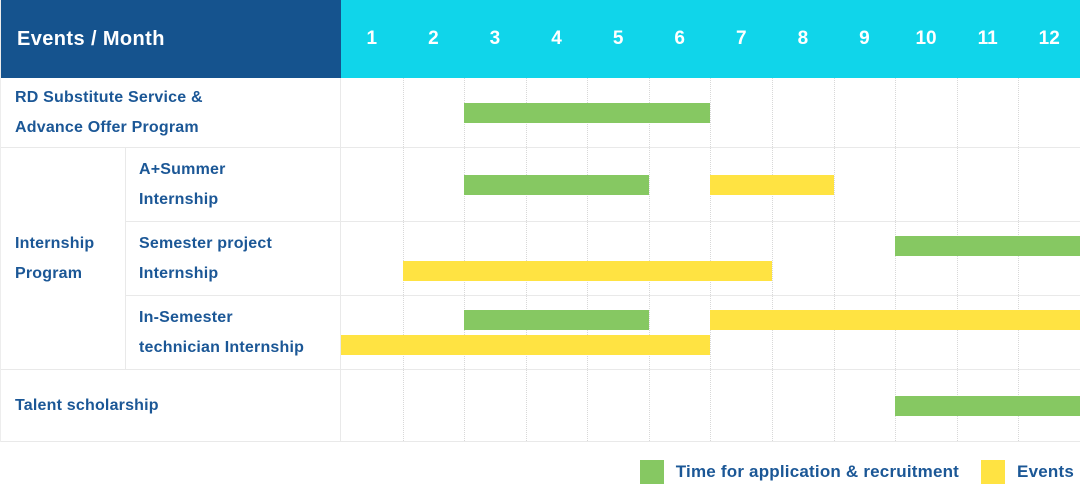  What do you see at coordinates (107, 127) in the screenshot?
I see `row-label-line: Advance Offer Program` at bounding box center [107, 127].